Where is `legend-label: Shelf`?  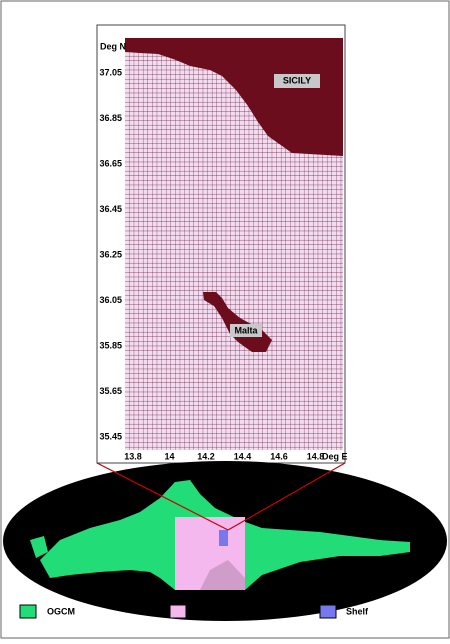
legend-label: Shelf is located at coordinates (357, 611).